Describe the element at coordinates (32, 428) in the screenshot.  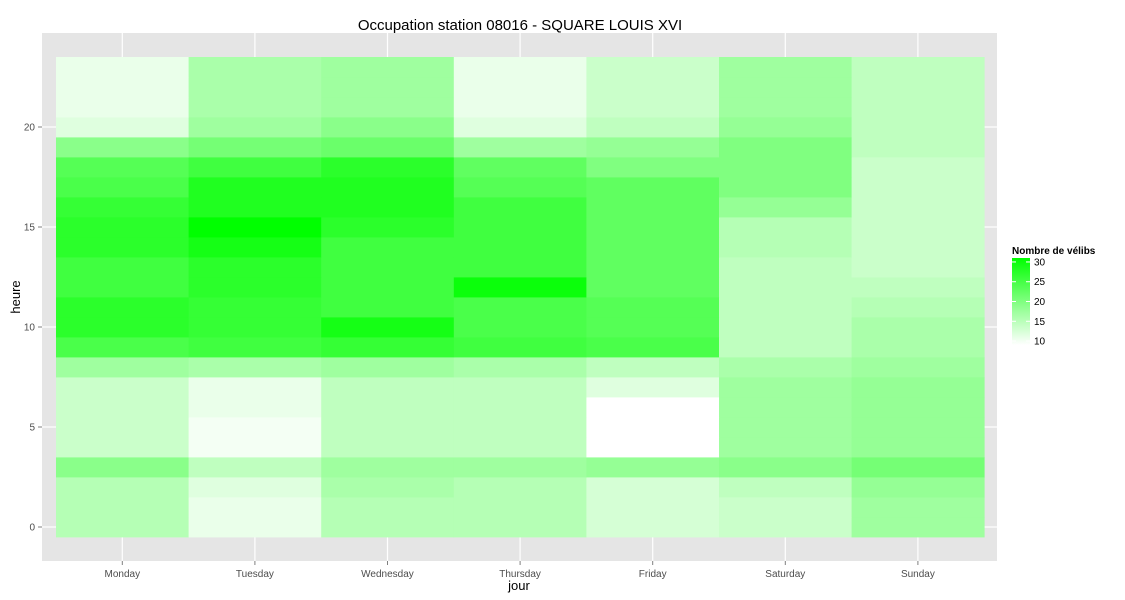
I see `y-tick-label: 5` at that location.